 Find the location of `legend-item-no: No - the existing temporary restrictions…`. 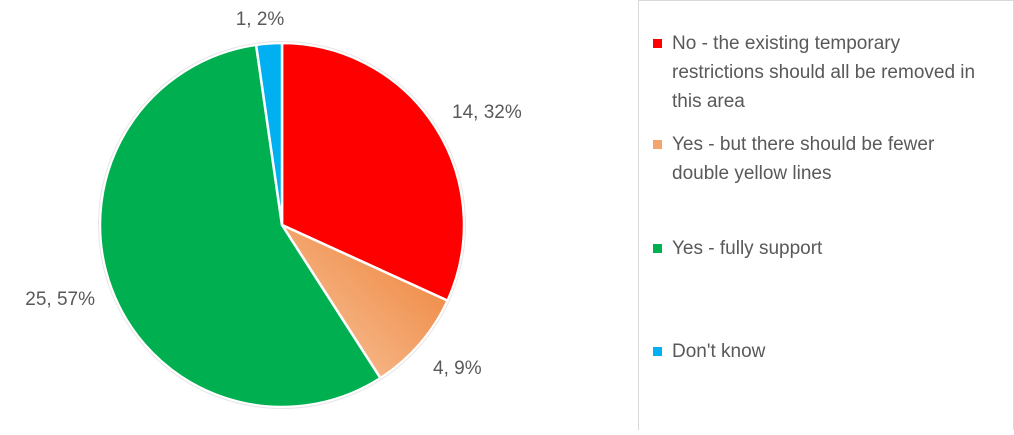

legend-item-no: No - the existing temporary restrictions… is located at coordinates (823, 72).